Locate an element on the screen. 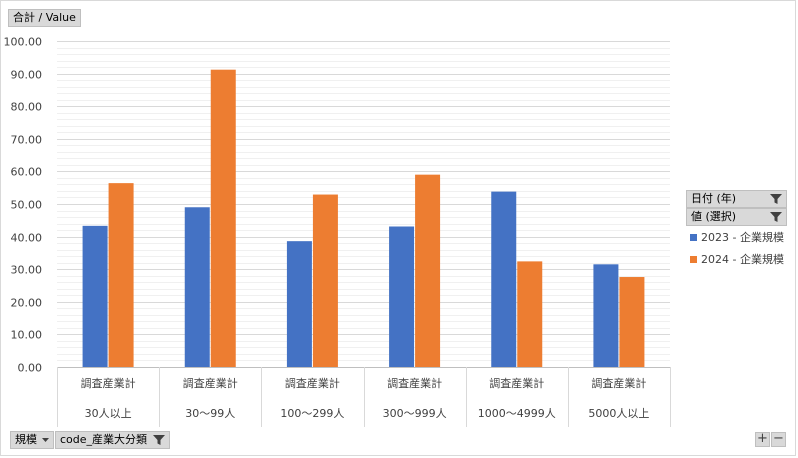 The image size is (798, 458). x-tick-label-outer: 100～299人 is located at coordinates (312, 413).